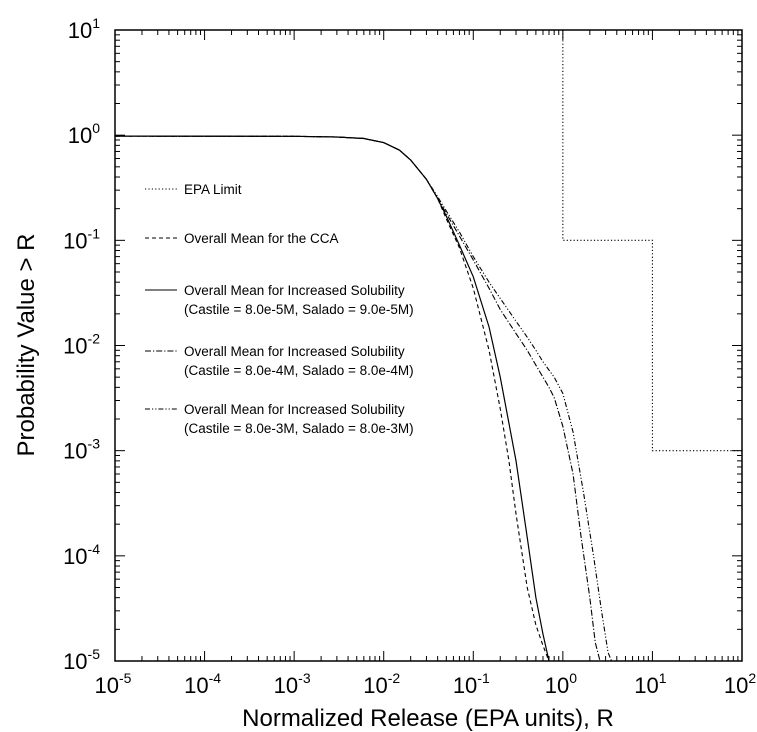 The image size is (757, 732). What do you see at coordinates (294, 351) in the screenshot?
I see `legend-label-4: Overall Mean for Increased Solubility` at bounding box center [294, 351].